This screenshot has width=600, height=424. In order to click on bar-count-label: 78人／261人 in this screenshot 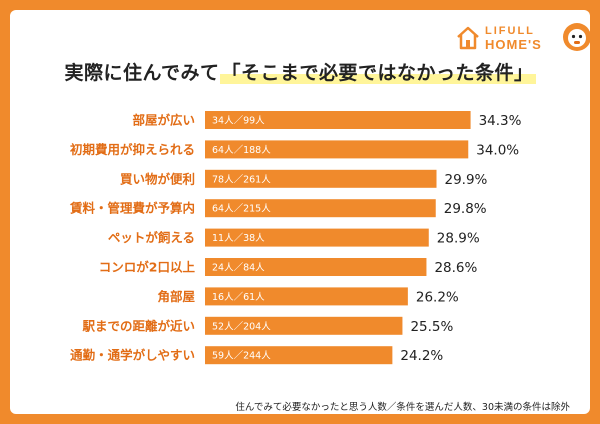, I will do `click(241, 179)`.